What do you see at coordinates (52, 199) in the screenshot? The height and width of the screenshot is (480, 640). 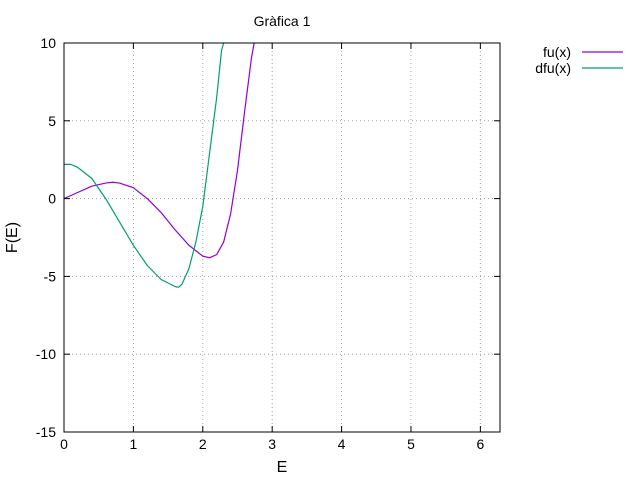 I see `y-tick-label: 0` at bounding box center [52, 199].